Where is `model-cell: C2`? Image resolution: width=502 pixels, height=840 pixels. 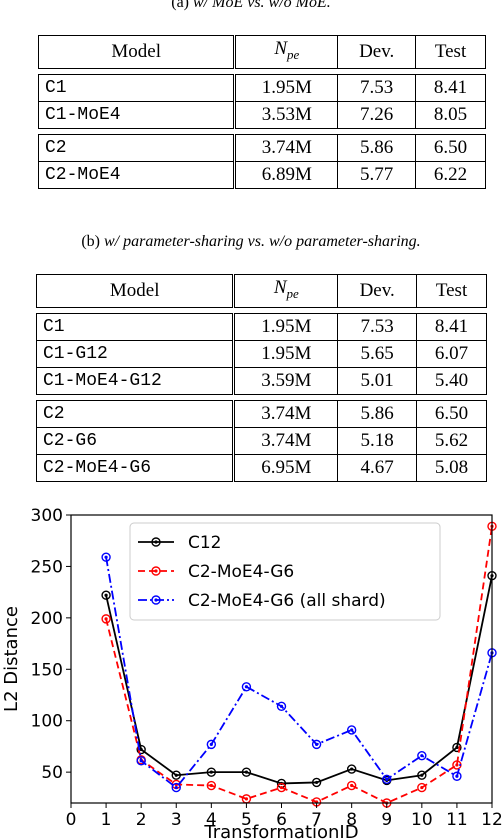 model-cell: C2 is located at coordinates (135, 413).